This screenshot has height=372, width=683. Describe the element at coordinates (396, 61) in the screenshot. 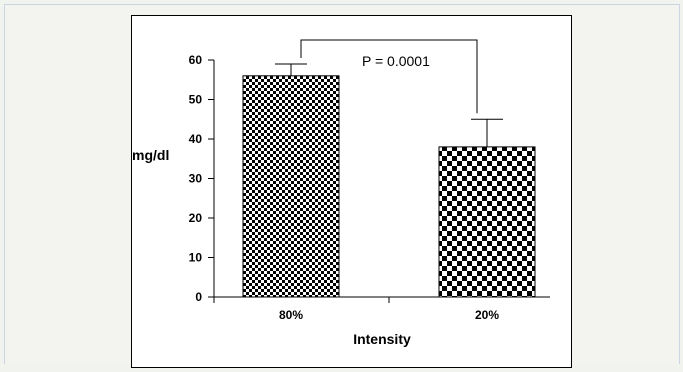

I see `p-value-annotation: P = 0.0001` at that location.